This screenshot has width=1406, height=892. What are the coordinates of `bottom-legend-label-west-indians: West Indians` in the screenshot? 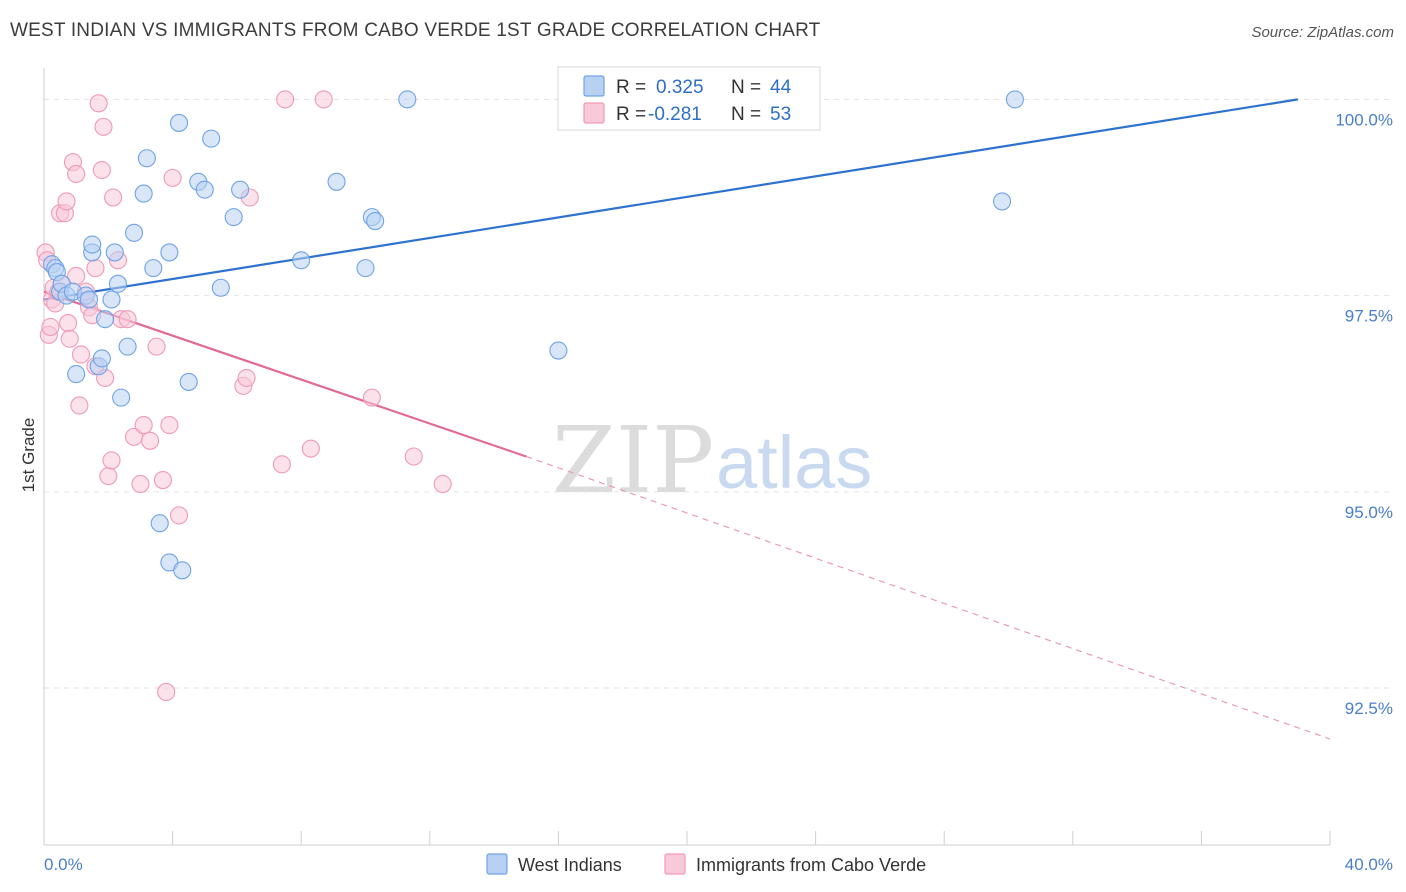 It's located at (570, 865).